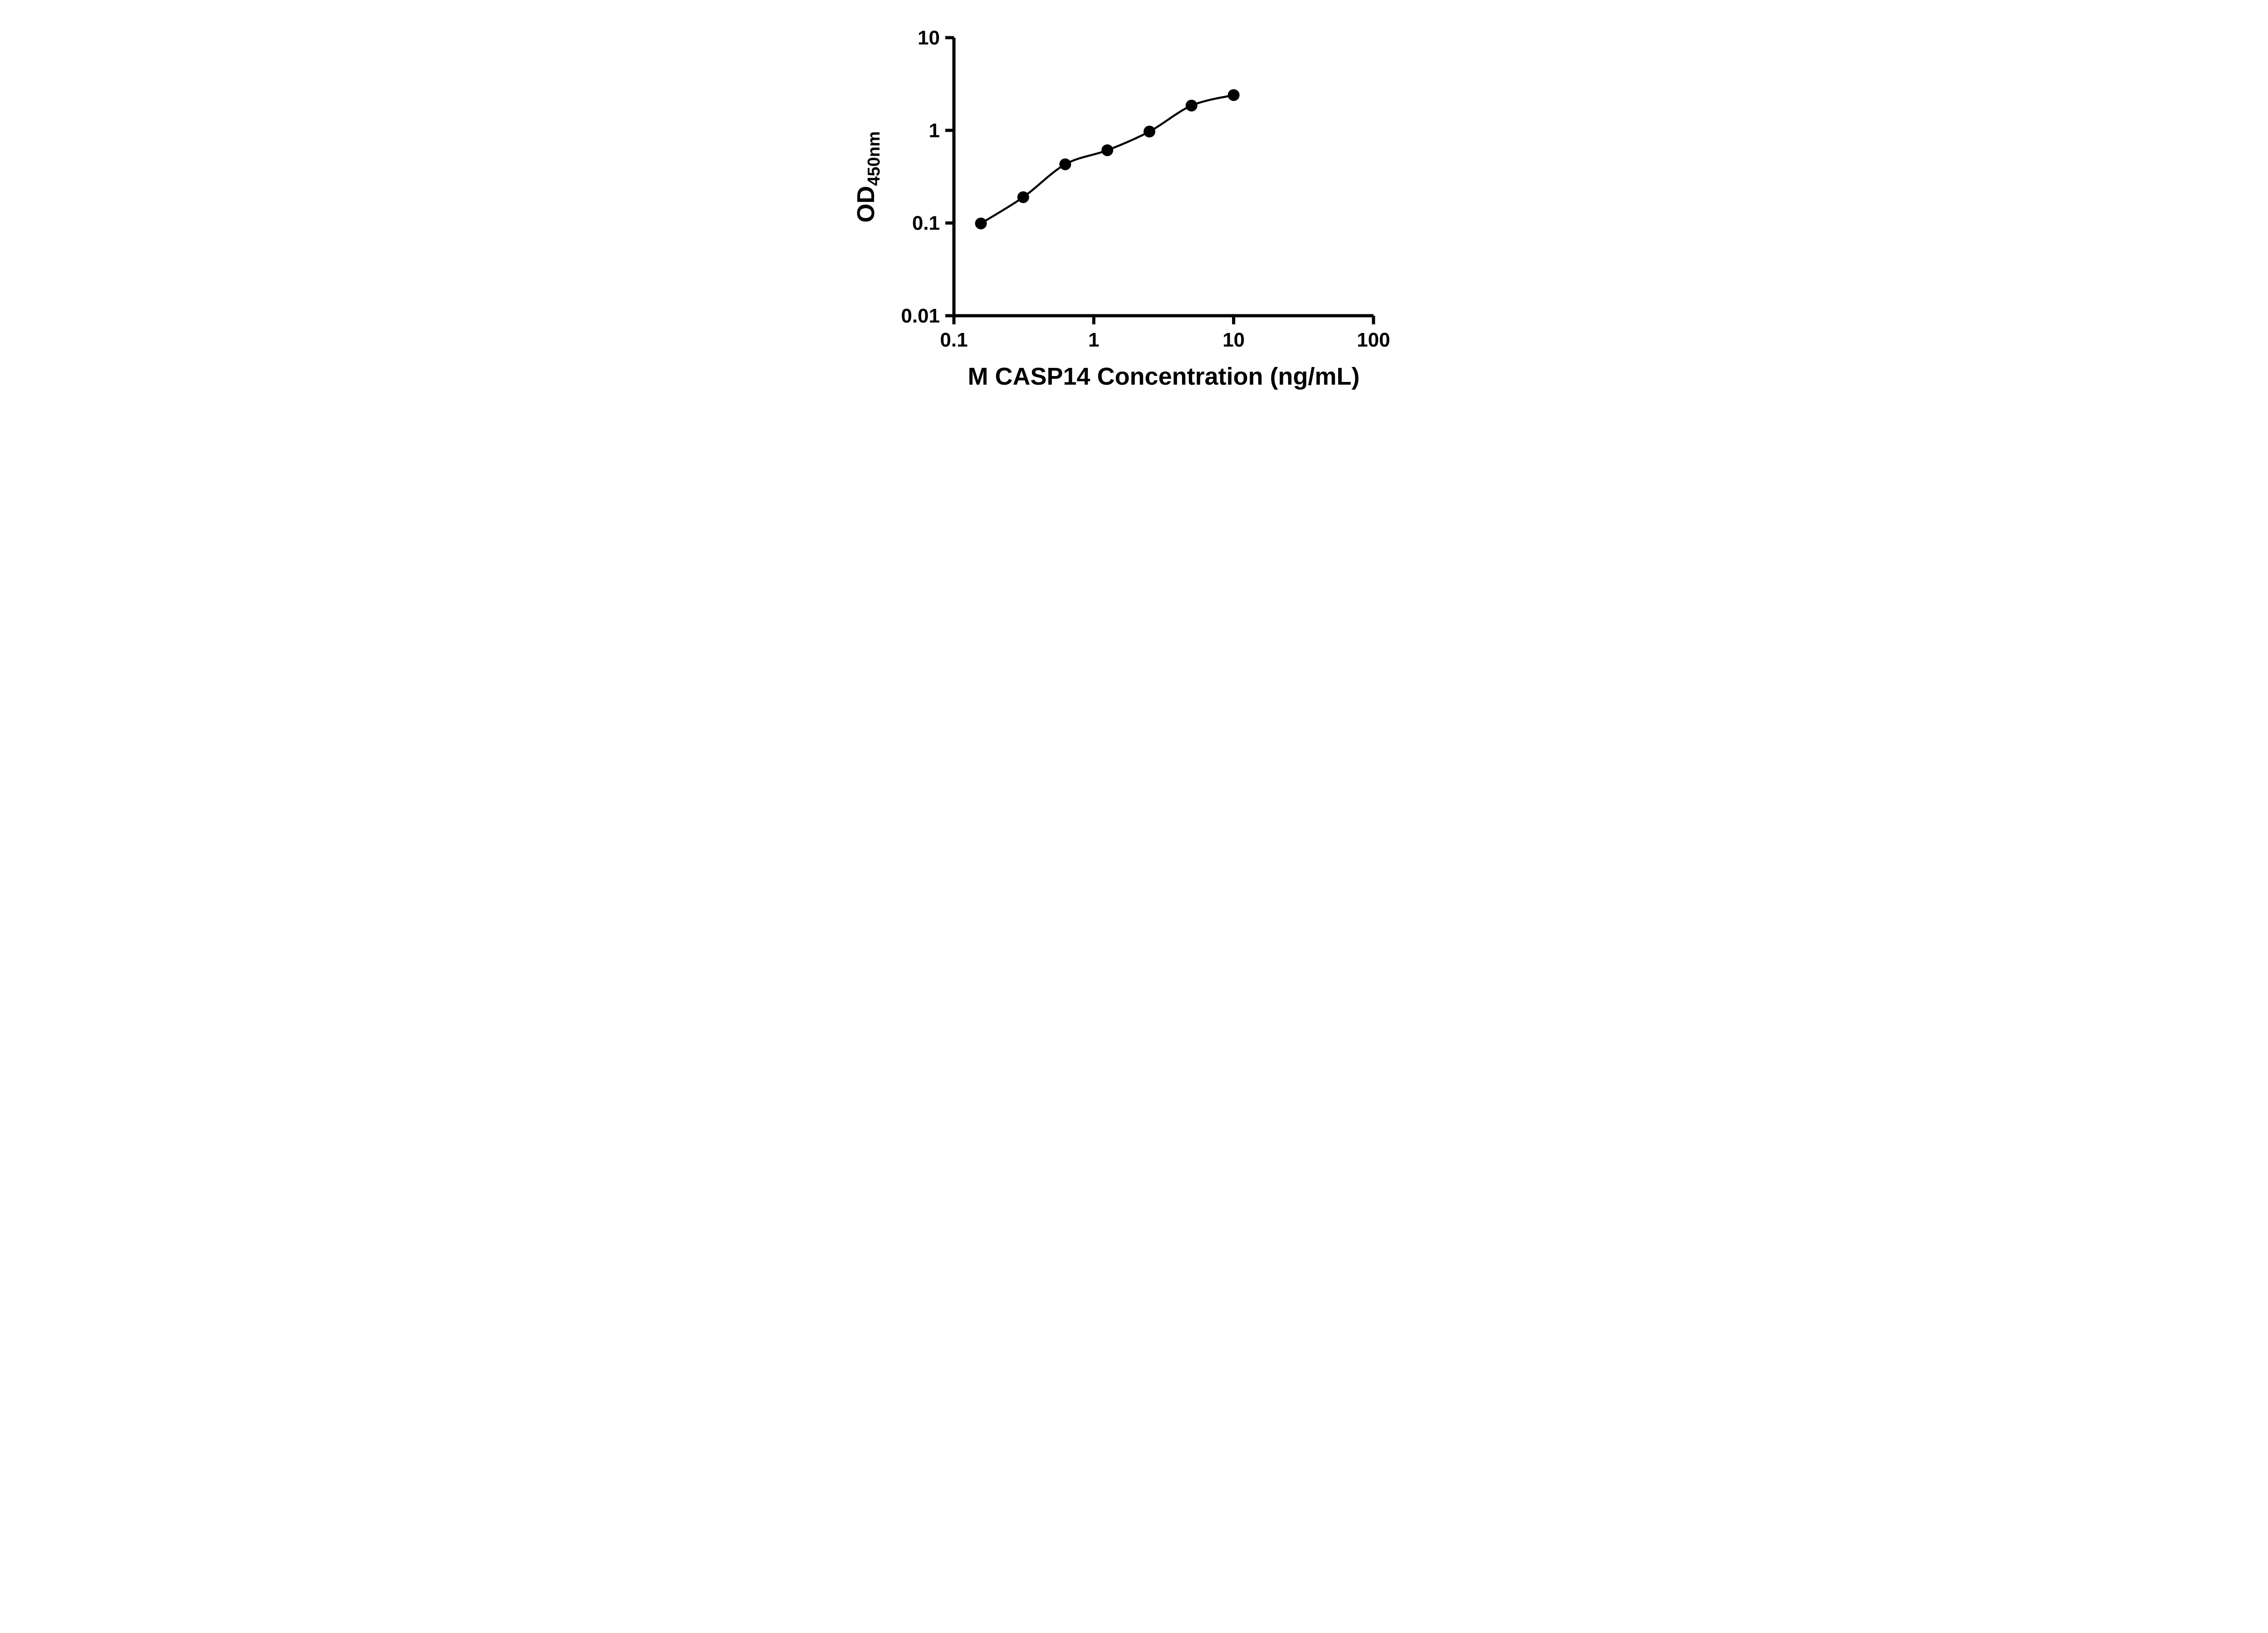 This screenshot has width=2268, height=1633. What do you see at coordinates (921, 316) in the screenshot?
I see `y-tick-label: 0.01` at bounding box center [921, 316].